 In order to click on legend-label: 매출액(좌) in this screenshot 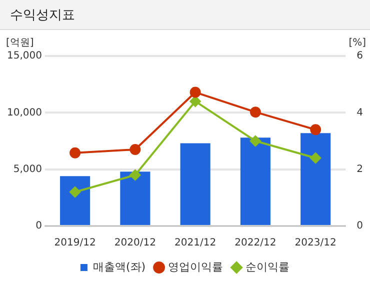, I will do `click(119, 267)`.